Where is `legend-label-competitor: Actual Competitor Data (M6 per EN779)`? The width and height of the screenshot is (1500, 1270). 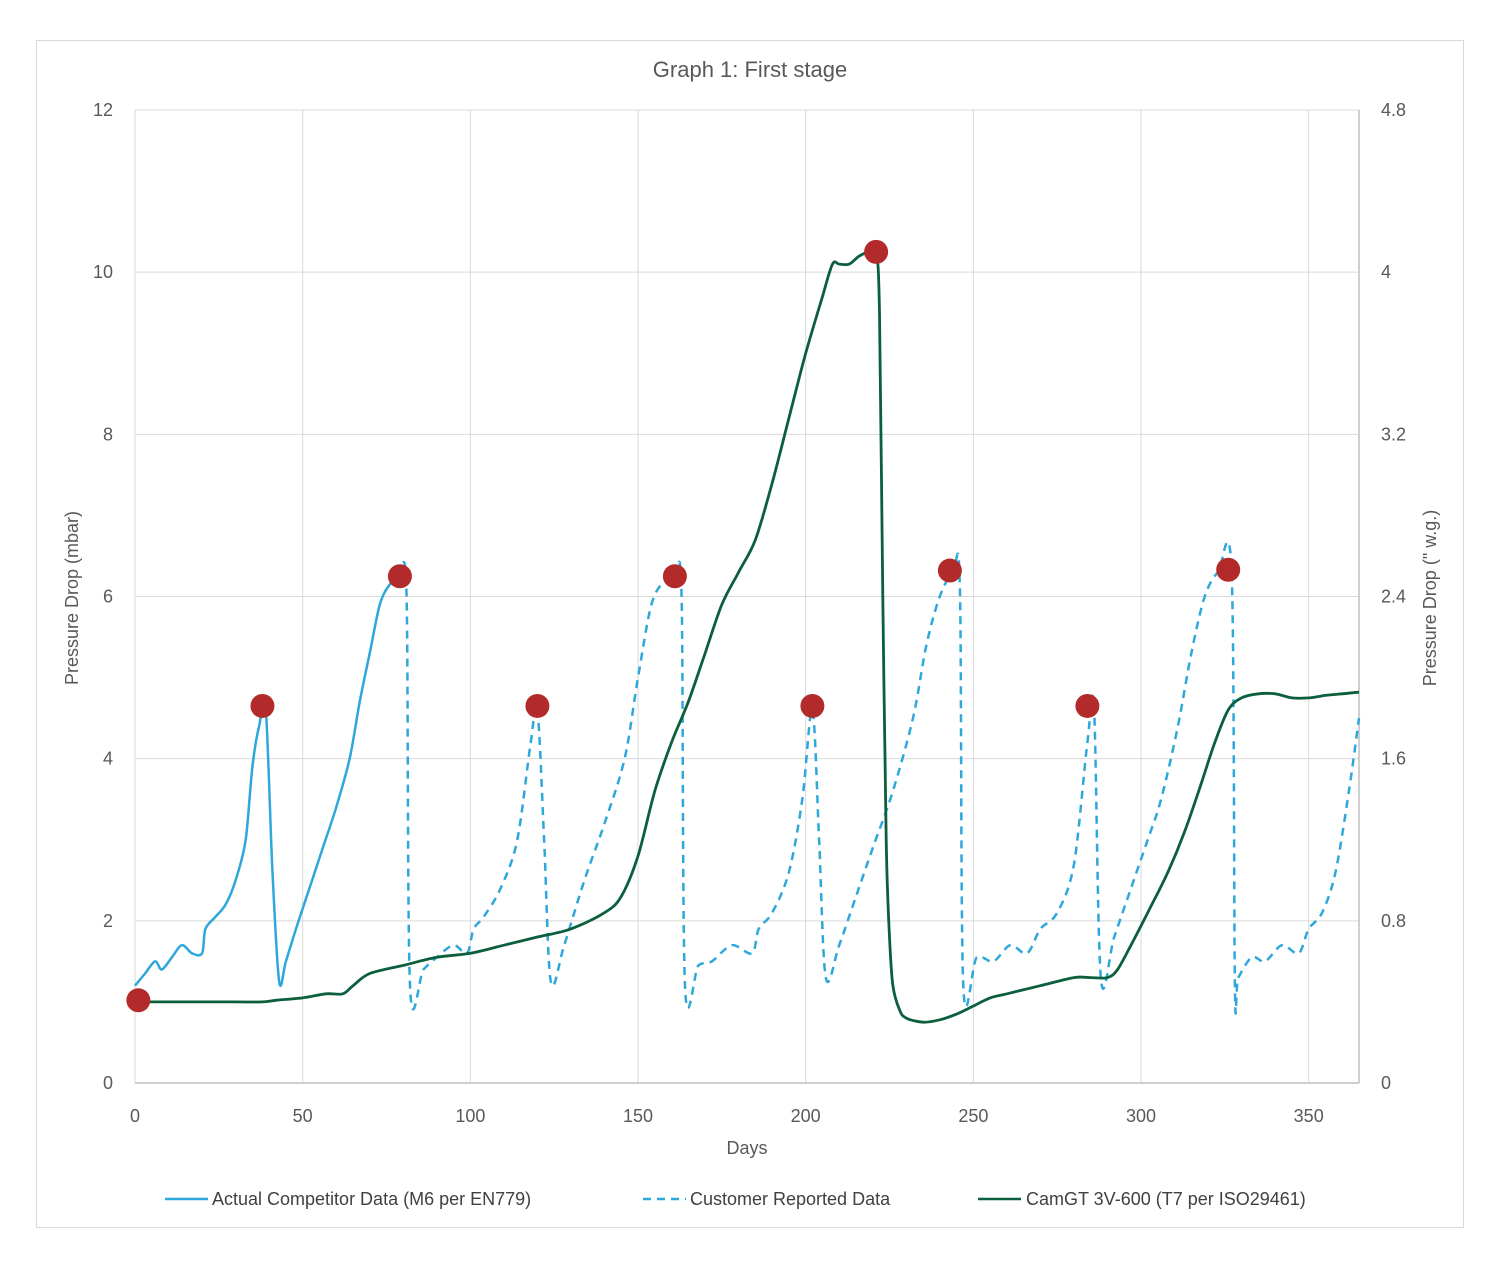
legend-label-competitor: Actual Competitor Data (M6 per EN779) is located at coordinates (371, 1199).